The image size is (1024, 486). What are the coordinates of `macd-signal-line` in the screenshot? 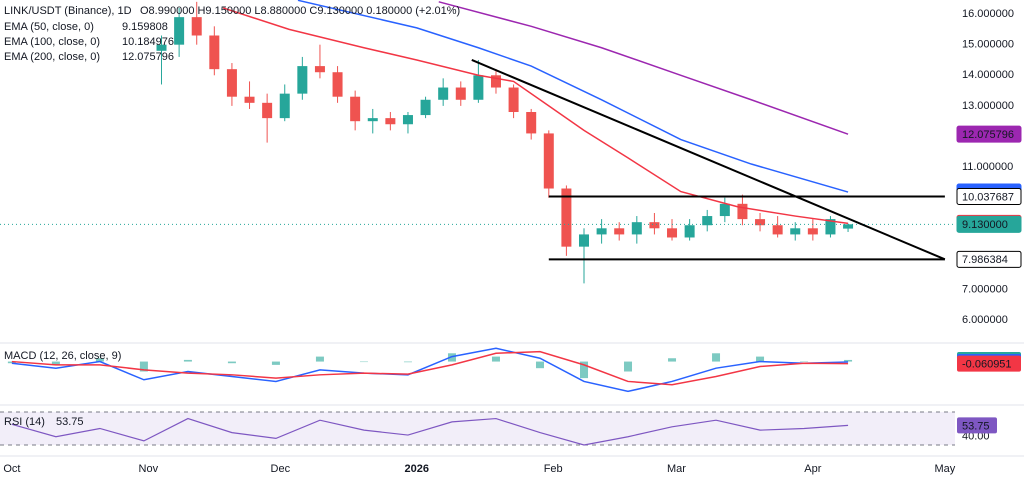 It's located at (430, 368).